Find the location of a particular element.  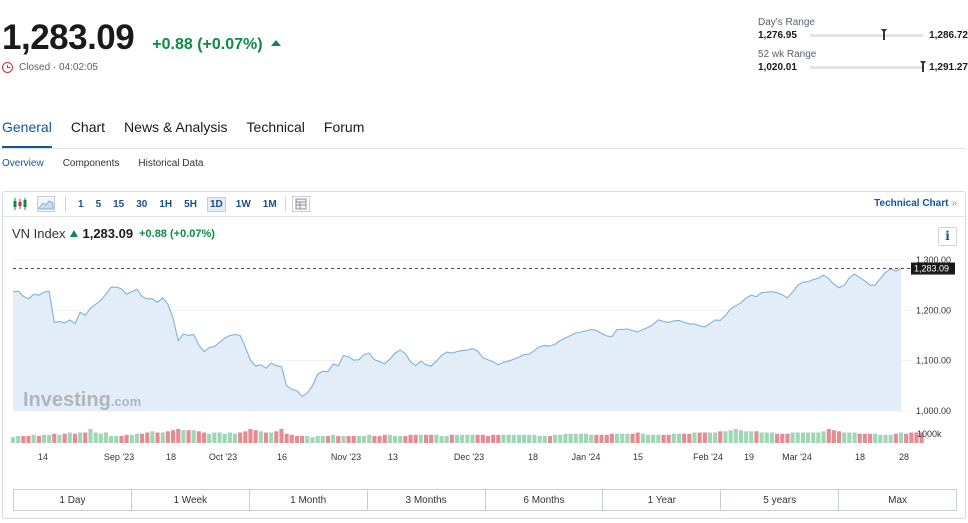

period-1-week: 1 Week is located at coordinates (191, 500).